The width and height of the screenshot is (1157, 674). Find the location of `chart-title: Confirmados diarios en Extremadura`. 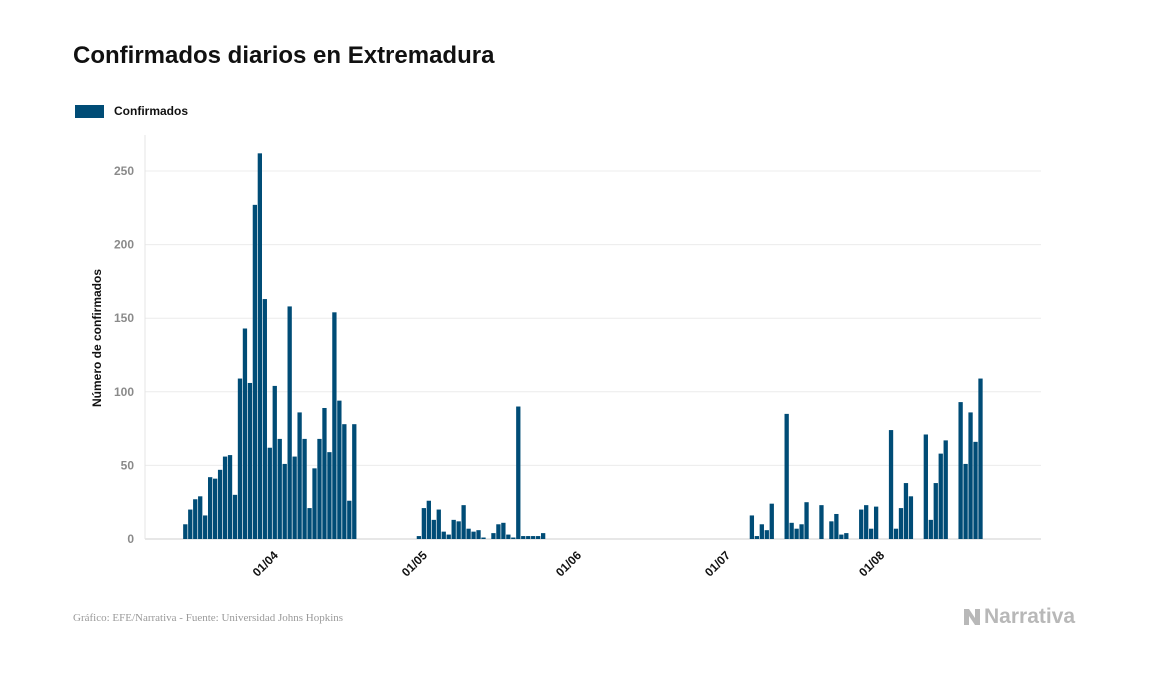

chart-title: Confirmados diarios en Extremadura is located at coordinates (284, 55).